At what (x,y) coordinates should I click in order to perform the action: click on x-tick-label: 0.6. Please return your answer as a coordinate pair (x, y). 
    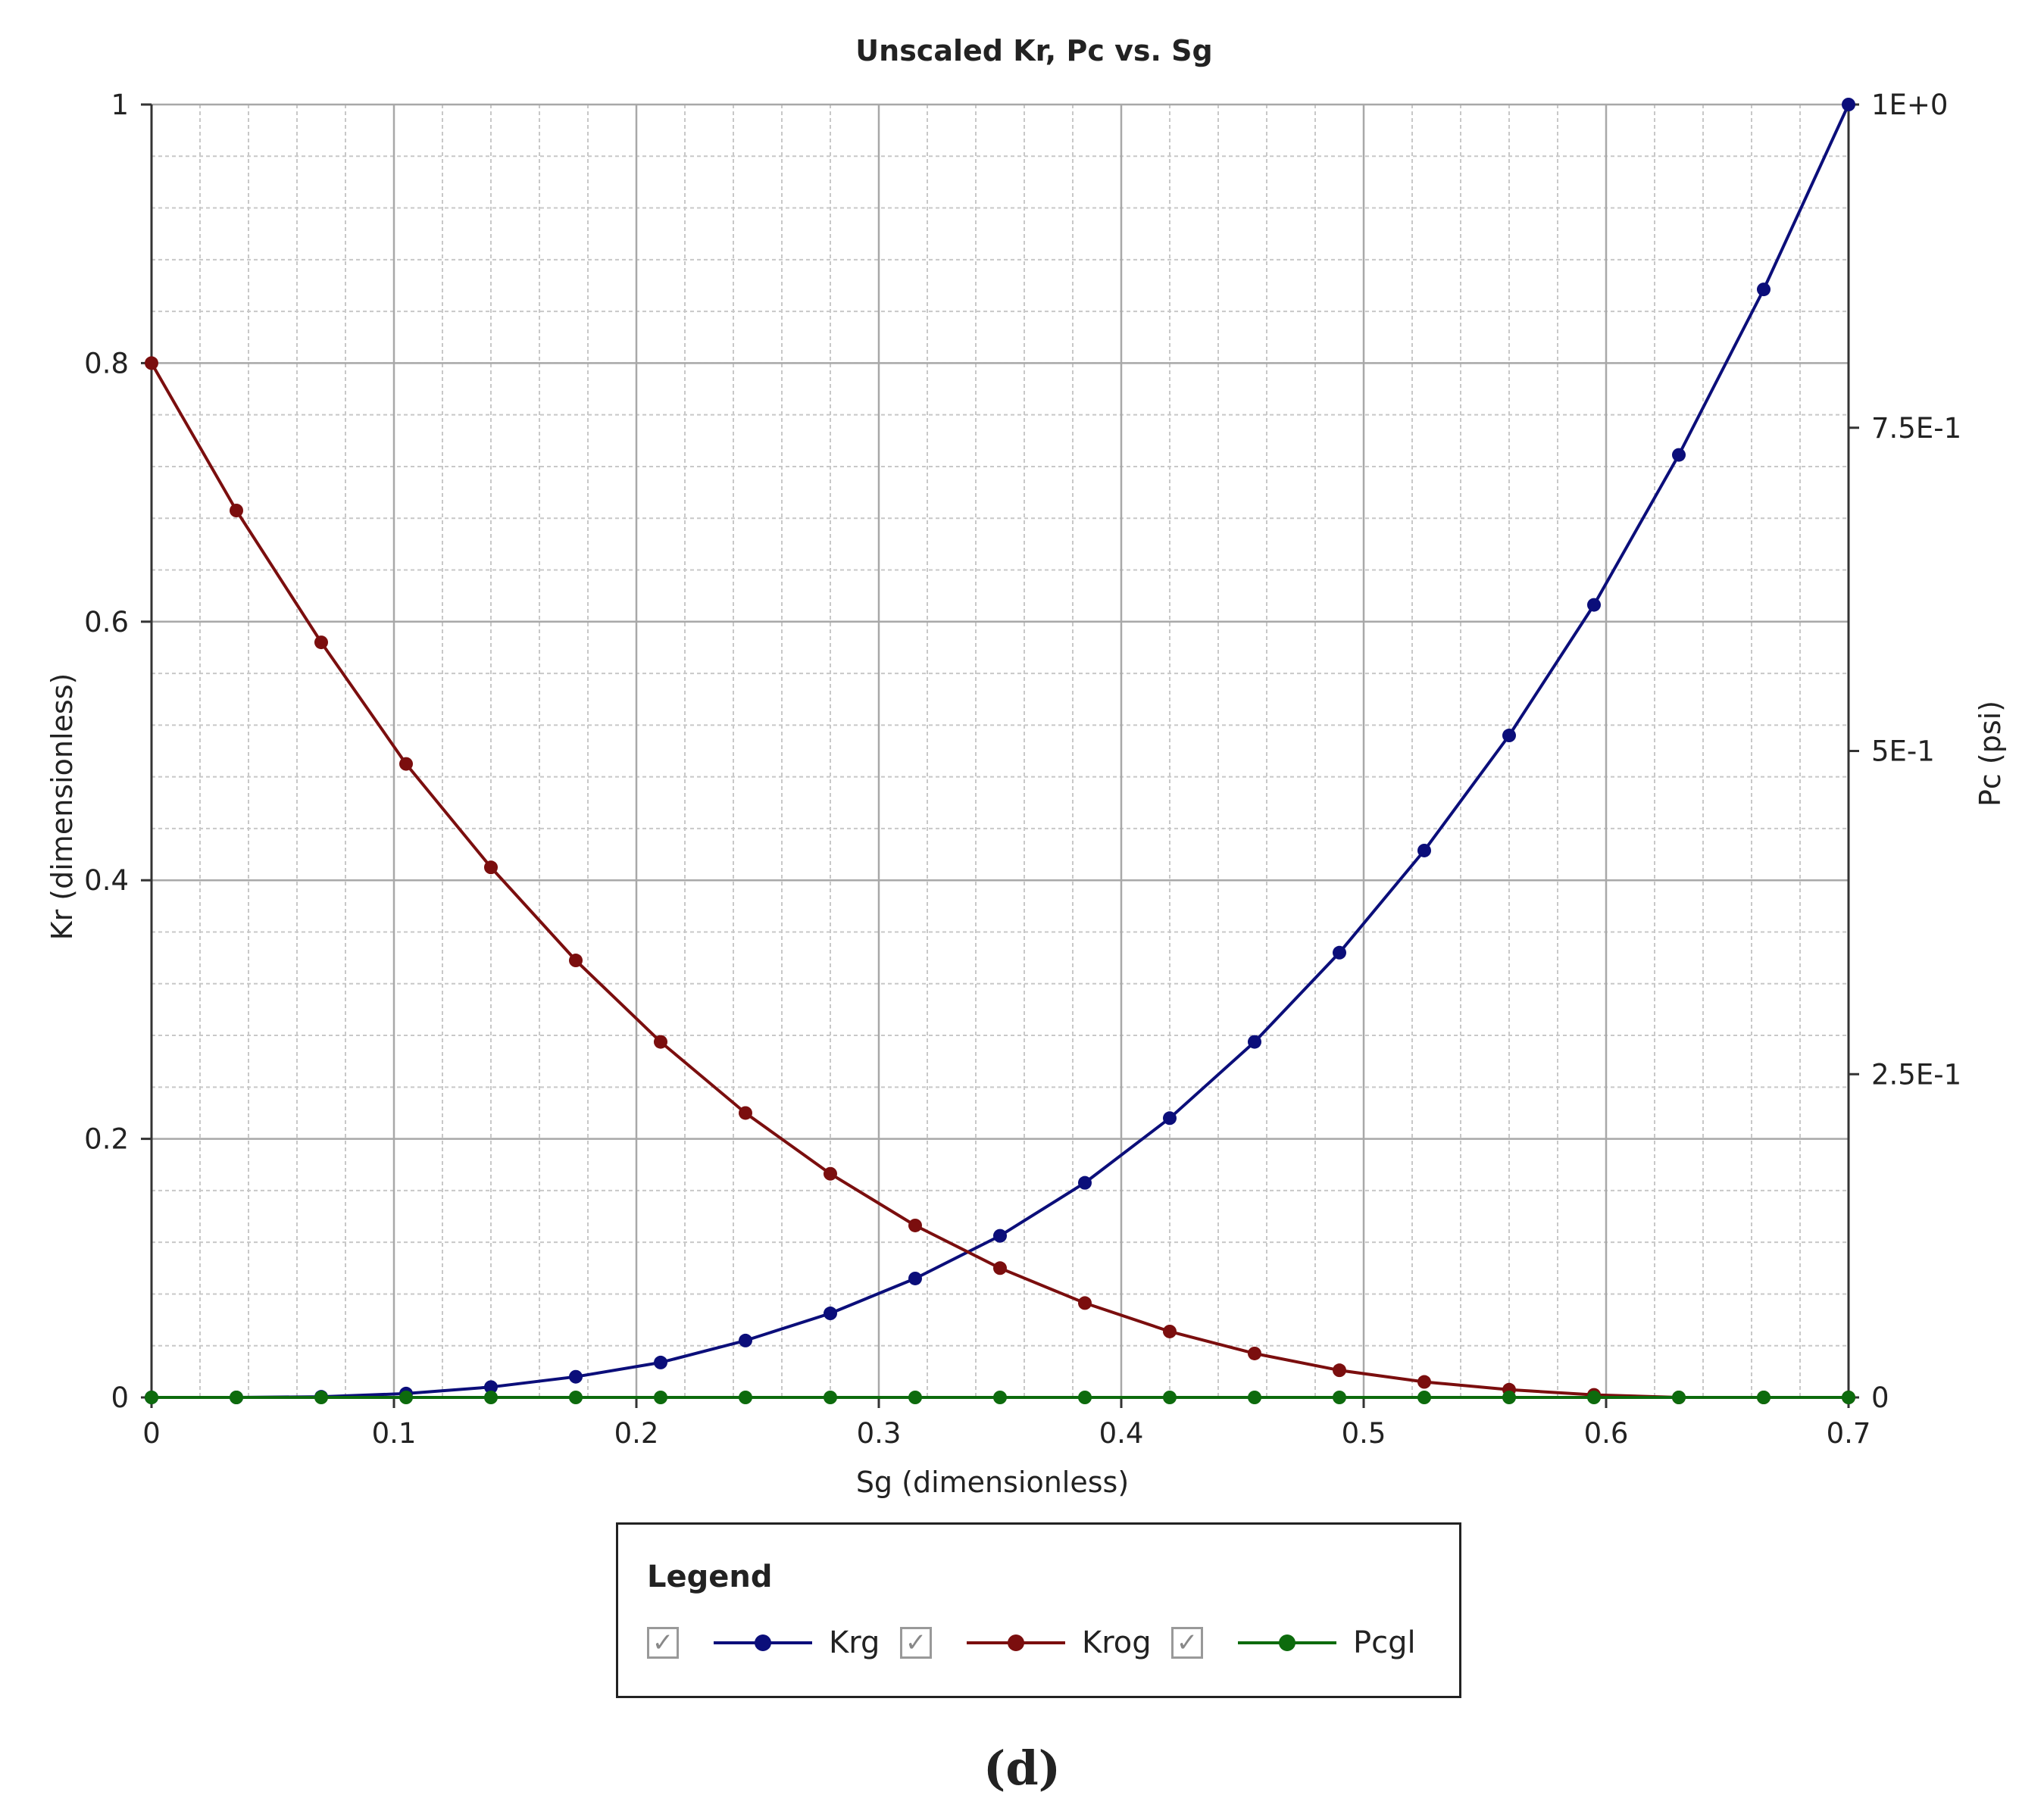
    Looking at the image, I should click on (1606, 1433).